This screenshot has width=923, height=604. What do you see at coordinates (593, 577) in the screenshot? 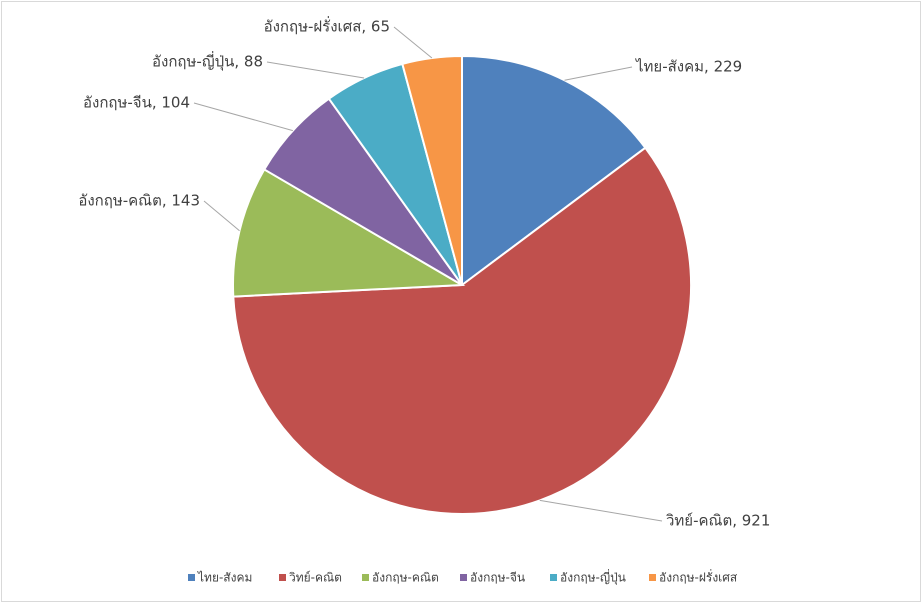
I see `legend-label: อังกฤษ-ญี่ปุ่น` at bounding box center [593, 577].